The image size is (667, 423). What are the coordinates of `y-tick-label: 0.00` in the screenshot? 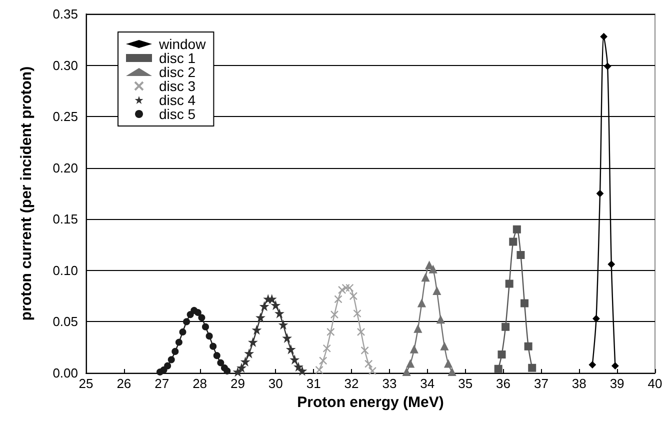 It's located at (65, 373).